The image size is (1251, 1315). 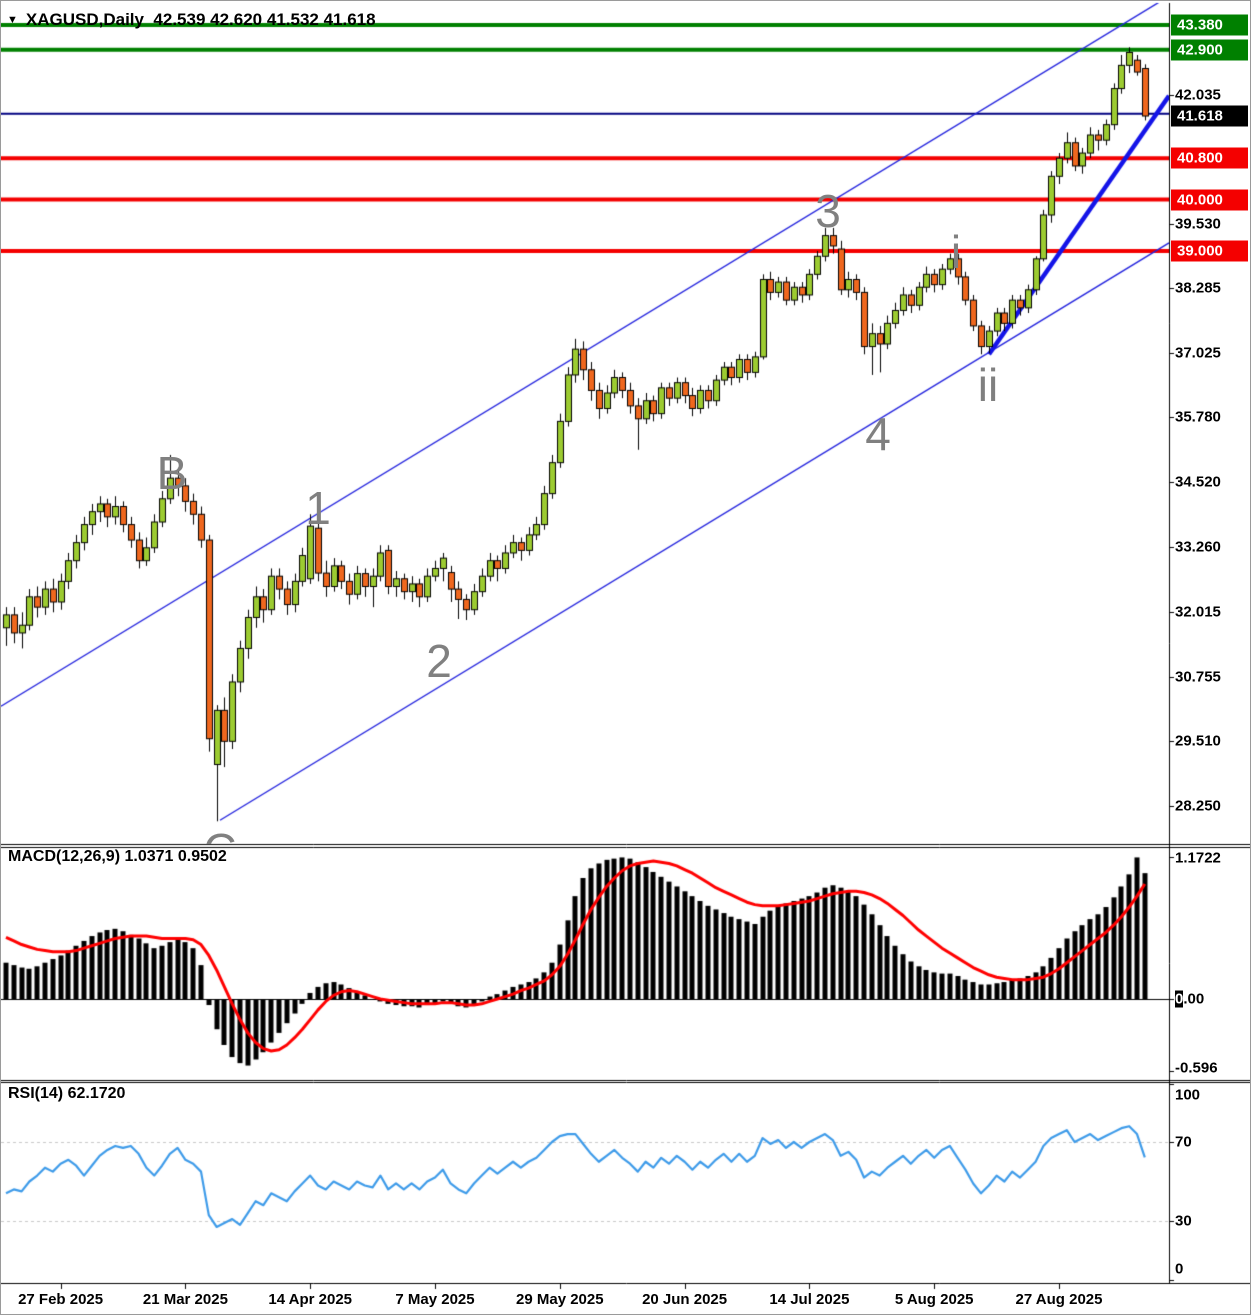 I want to click on rsi-axis-label: 100, so click(x=1188, y=1095).